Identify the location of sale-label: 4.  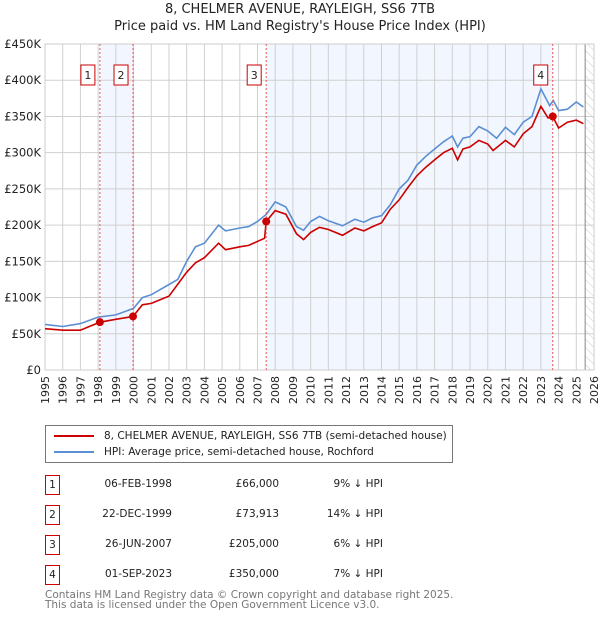
(540, 75).